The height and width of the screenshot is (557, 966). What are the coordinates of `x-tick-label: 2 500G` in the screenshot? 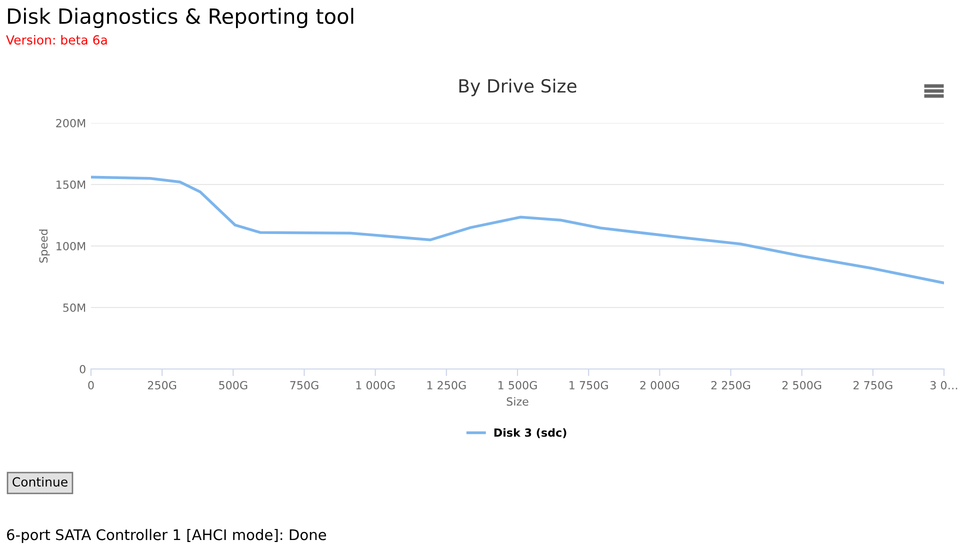 It's located at (802, 385).